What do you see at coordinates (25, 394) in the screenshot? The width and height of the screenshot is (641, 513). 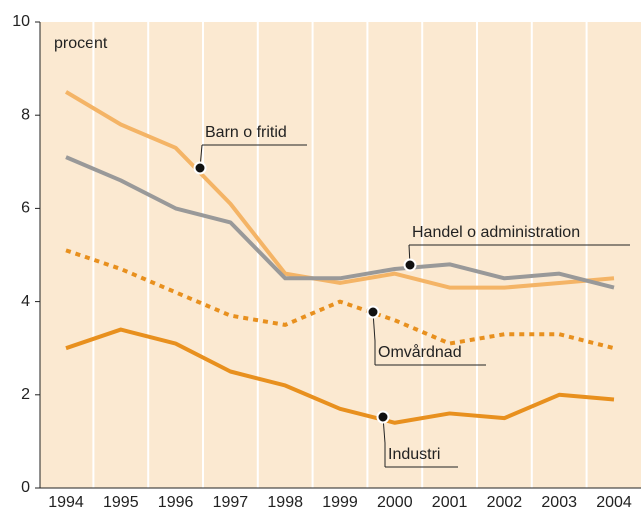 I see `y-tick-label: 2` at bounding box center [25, 394].